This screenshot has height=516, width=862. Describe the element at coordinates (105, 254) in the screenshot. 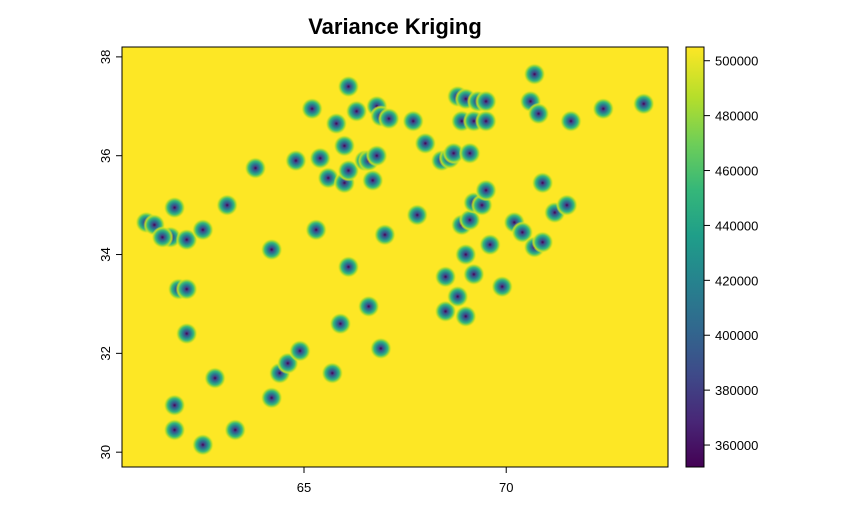

I see `y-tick-label: 34` at that location.